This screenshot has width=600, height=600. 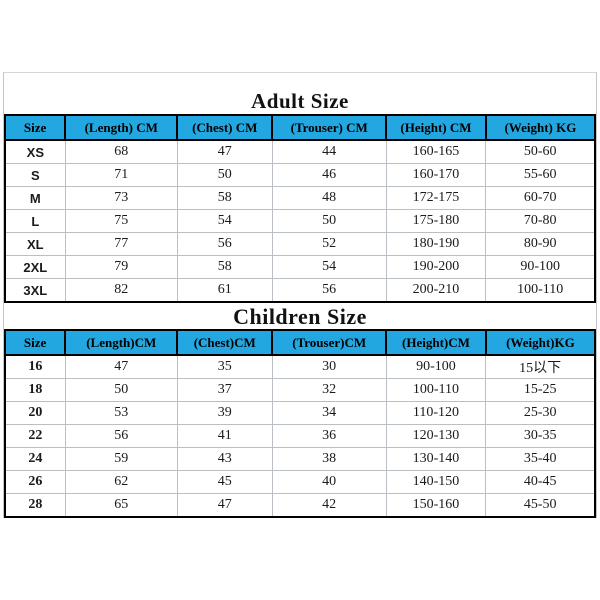 I want to click on adult-column-header: (Height) CM, so click(x=436, y=127).